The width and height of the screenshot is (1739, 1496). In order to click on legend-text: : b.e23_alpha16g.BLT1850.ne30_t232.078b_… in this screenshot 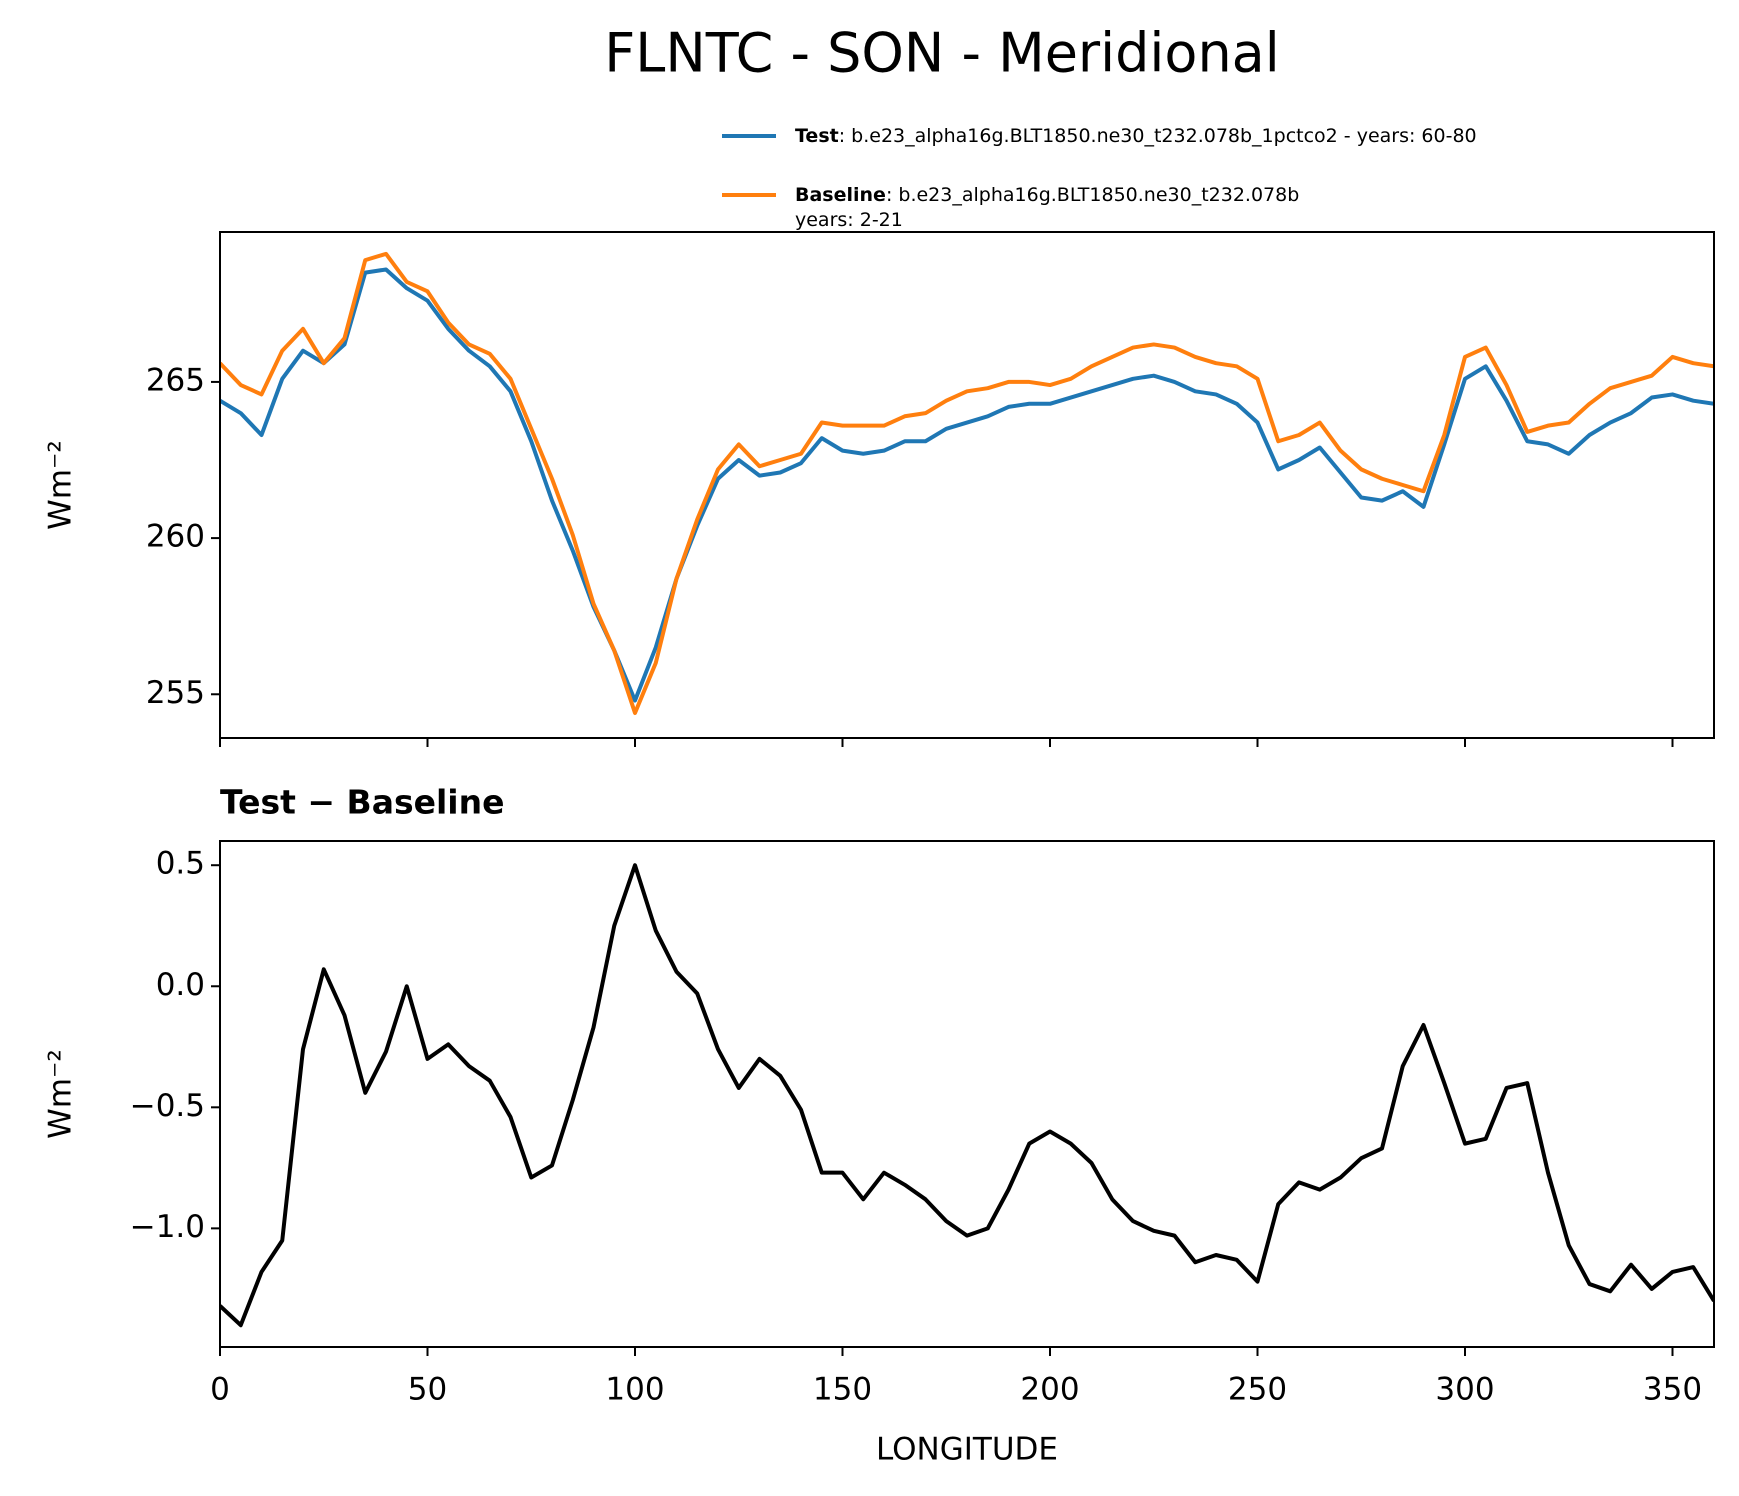, I will do `click(1158, 136)`.